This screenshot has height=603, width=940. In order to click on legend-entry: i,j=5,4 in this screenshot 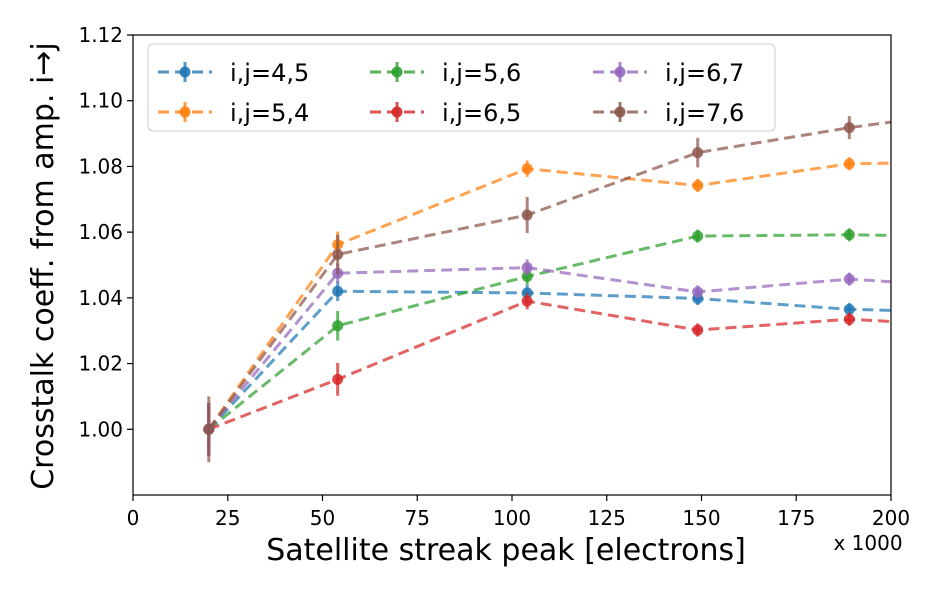, I will do `click(233, 113)`.